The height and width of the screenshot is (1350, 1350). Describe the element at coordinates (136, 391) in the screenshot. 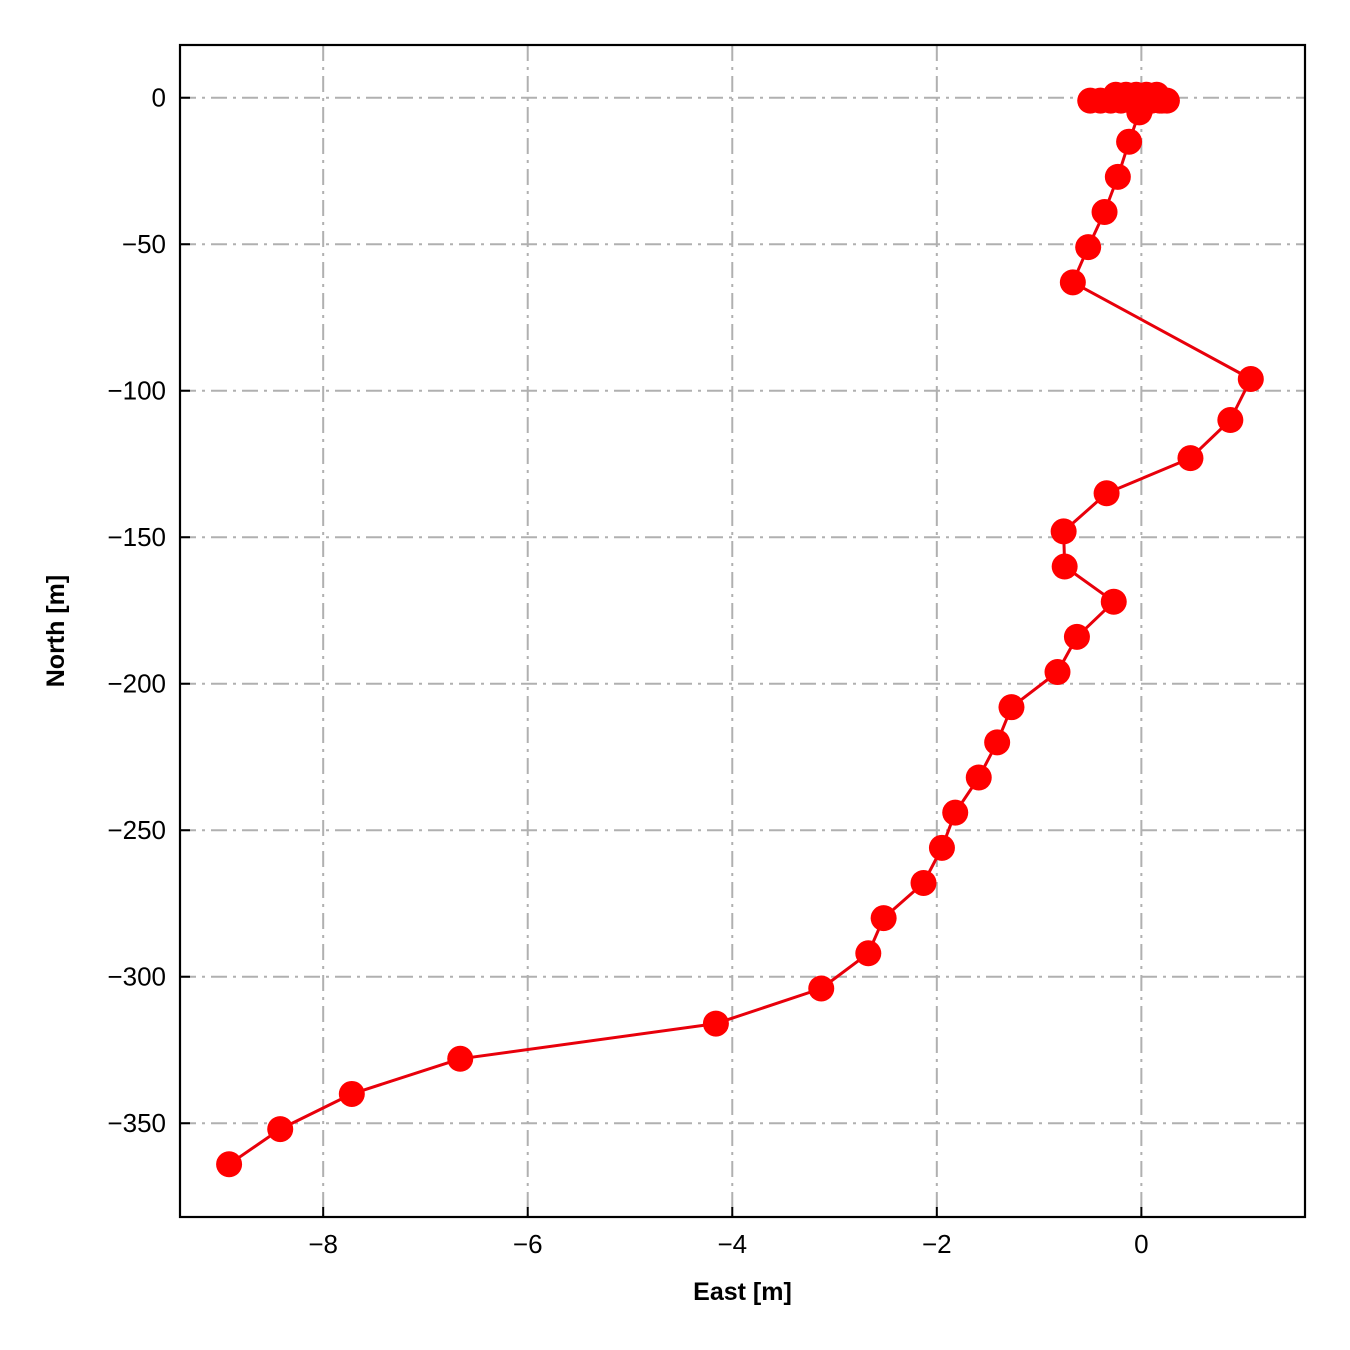

I see `y-tick-label: −100` at that location.